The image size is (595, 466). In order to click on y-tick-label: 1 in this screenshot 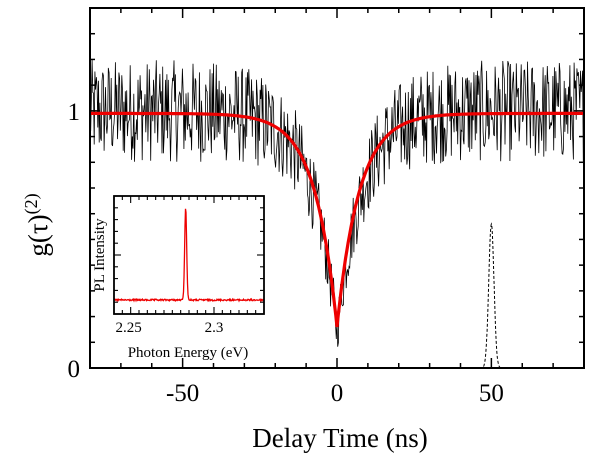, I will do `click(74, 112)`.